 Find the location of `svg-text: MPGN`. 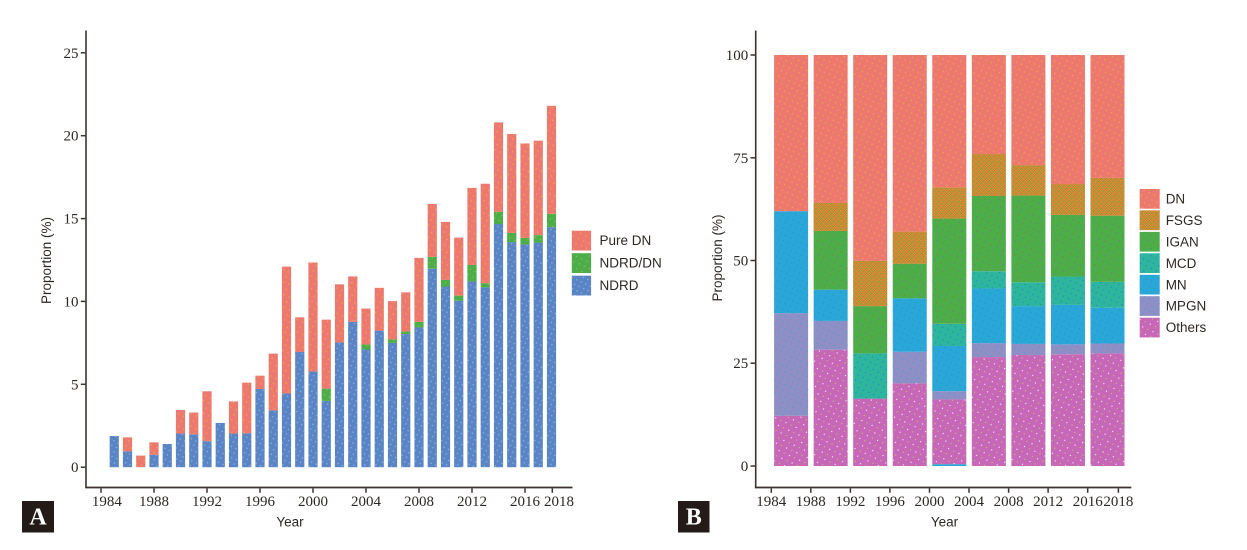

svg-text: MPGN is located at coordinates (1186, 306).